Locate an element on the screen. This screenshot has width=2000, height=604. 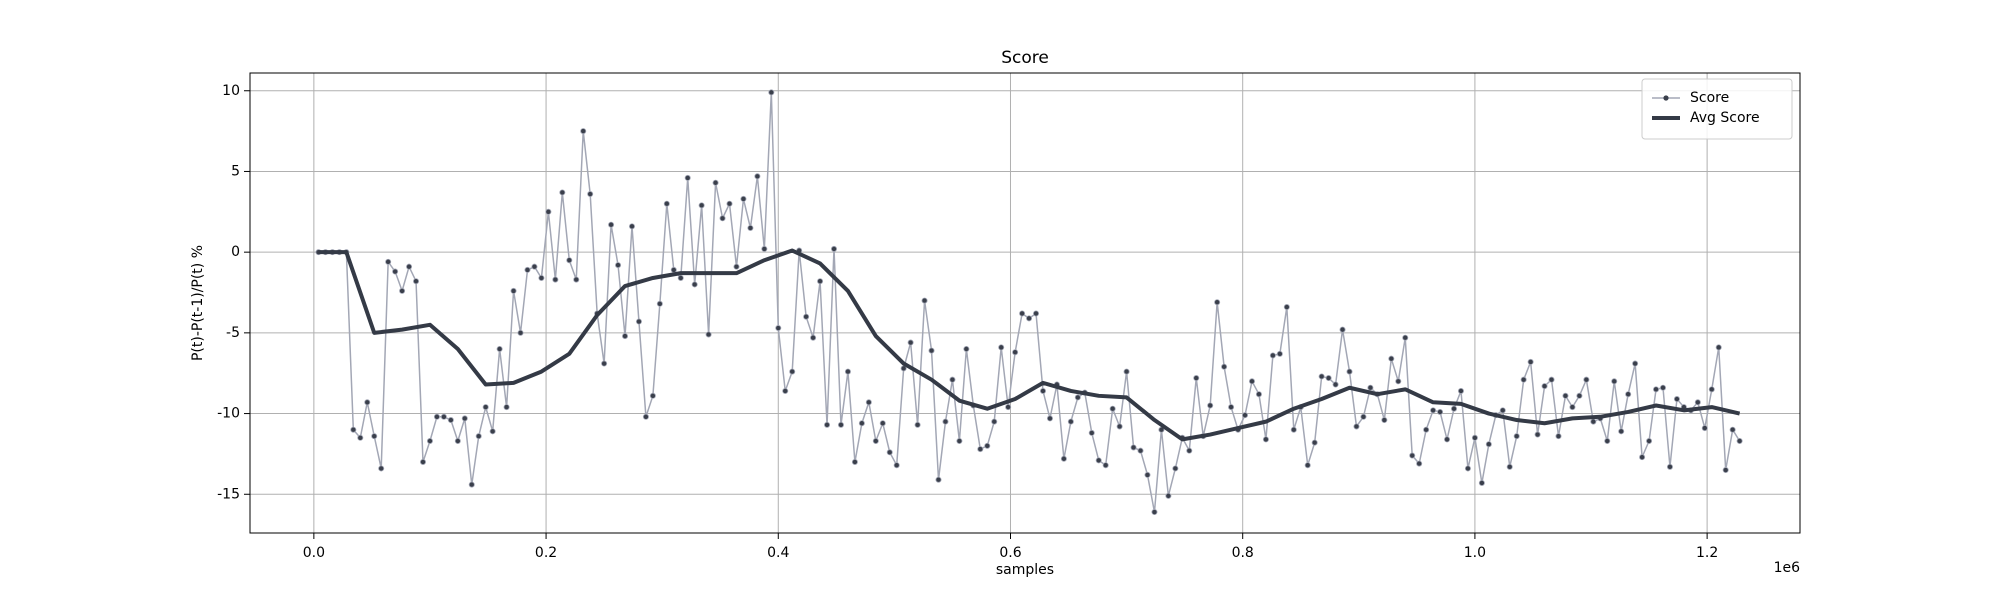
x-tick-label: 0.8 is located at coordinates (1243, 553).